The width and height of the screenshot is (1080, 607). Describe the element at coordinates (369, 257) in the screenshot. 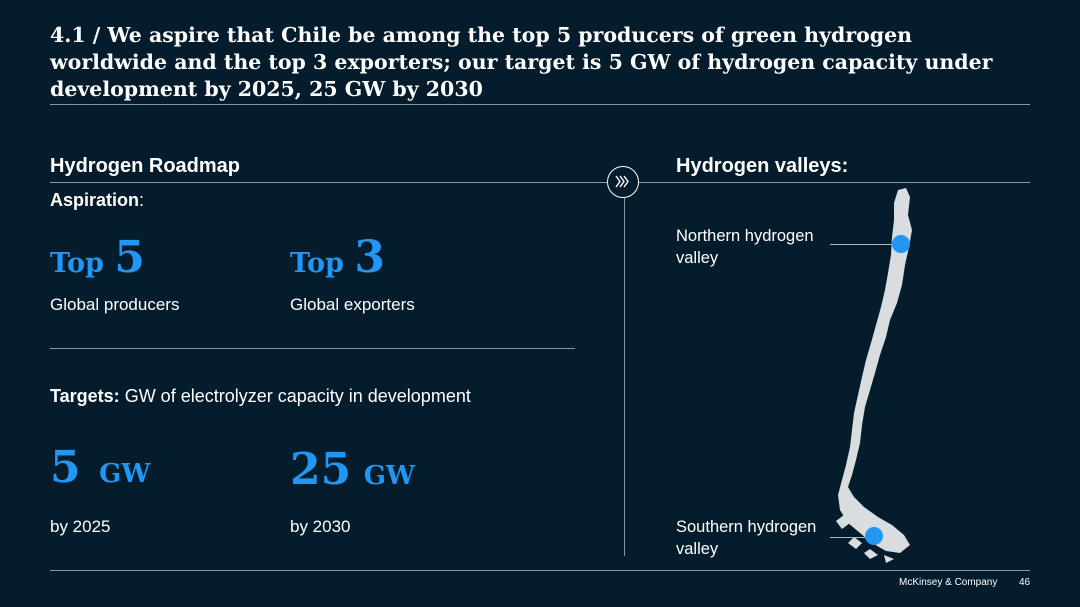

I see `aspiration-number: 3` at that location.